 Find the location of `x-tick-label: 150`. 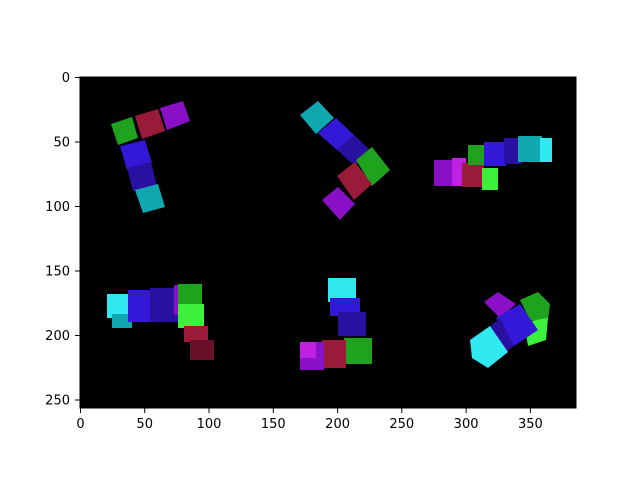

x-tick-label: 150 is located at coordinates (273, 424).